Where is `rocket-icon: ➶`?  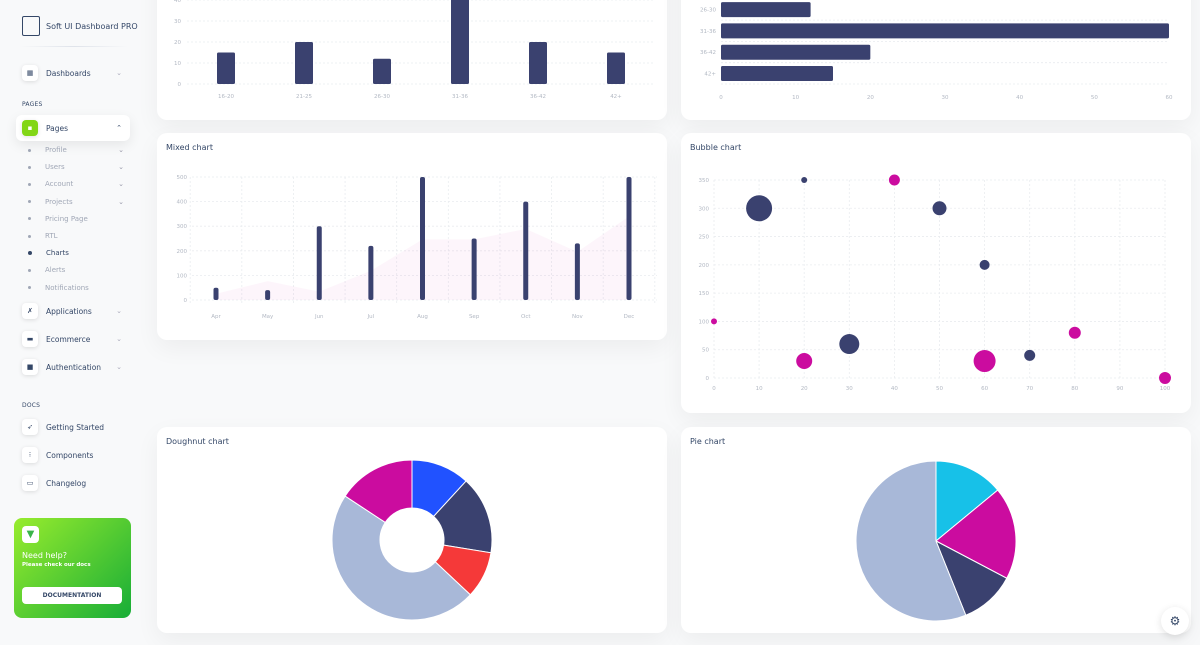
rocket-icon: ➶ is located at coordinates (30, 427).